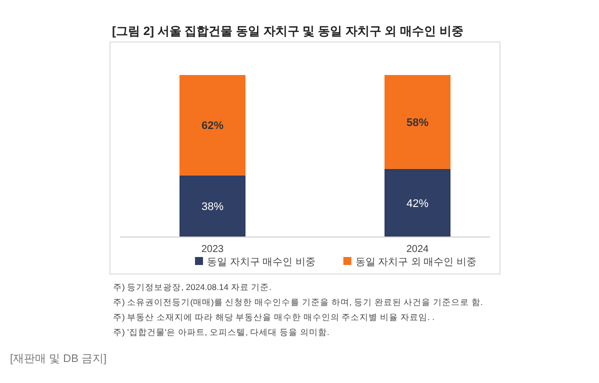  I want to click on text: 주) 부동산 소재지에 따라 해당 부동산을 매수한 매수인의 주소지별 비율 자료임. ., so click(274, 317).